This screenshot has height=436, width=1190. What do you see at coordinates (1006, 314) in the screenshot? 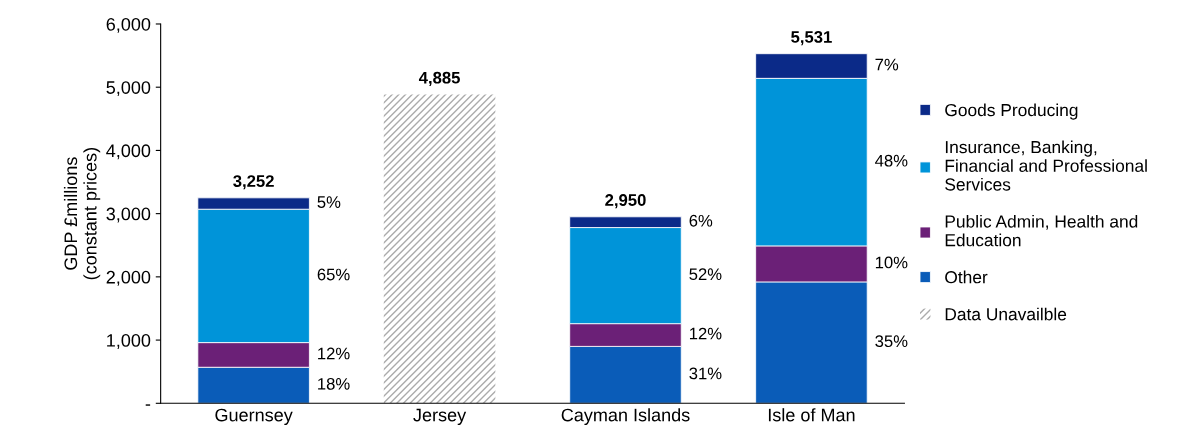
I see `legend-label: Data Unavailble` at bounding box center [1006, 314].